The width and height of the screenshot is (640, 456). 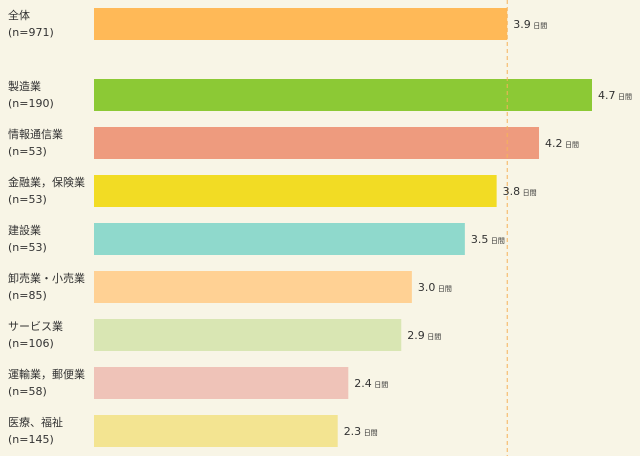 I want to click on category-label-7: 運輸業，郵便業, so click(x=46, y=374).